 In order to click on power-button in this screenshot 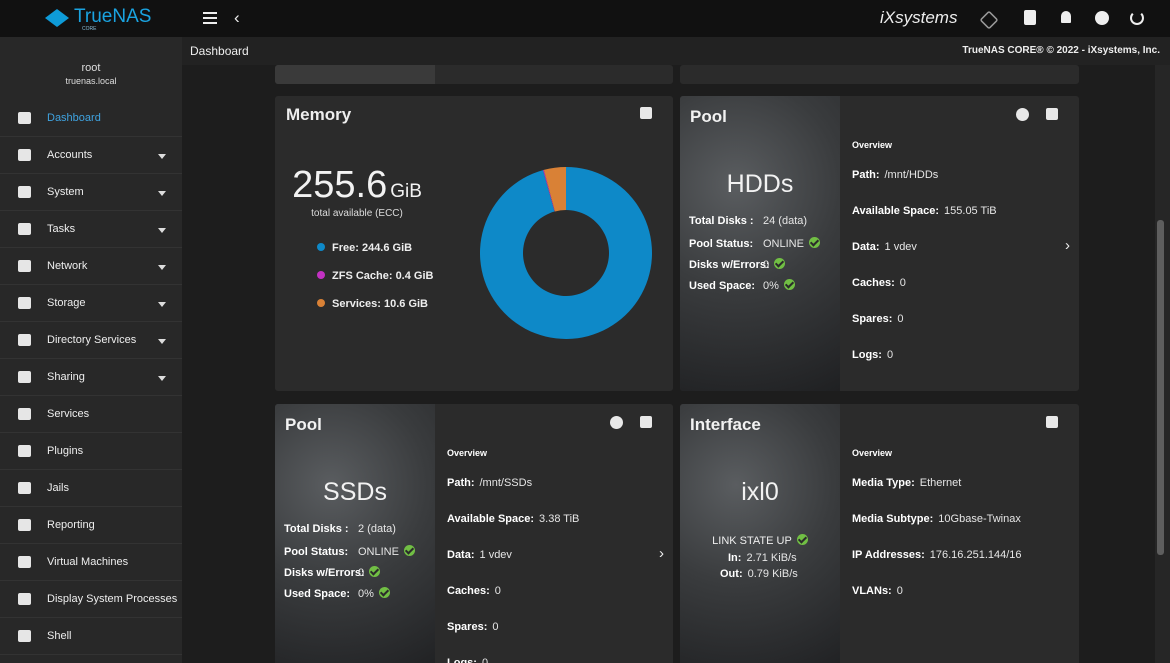, I will do `click(1137, 18)`.